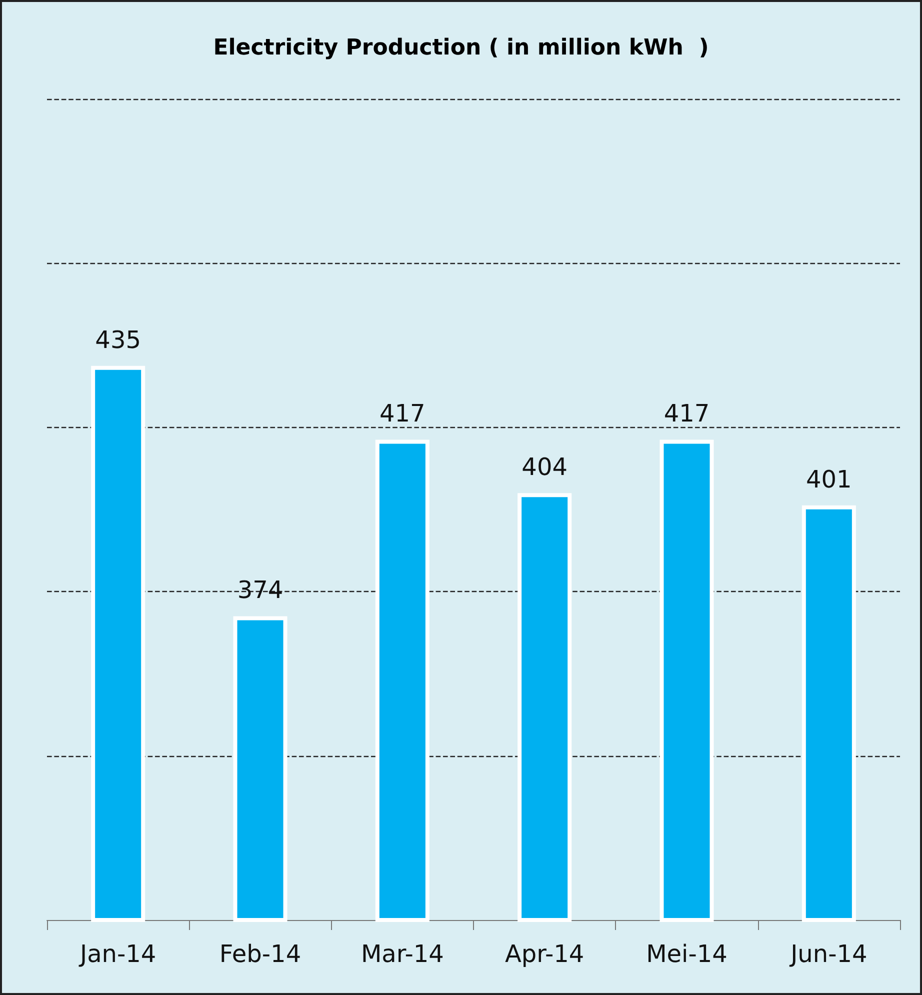 The image size is (922, 995). Describe the element at coordinates (828, 954) in the screenshot. I see `x-tick-label: Jun-14` at that location.